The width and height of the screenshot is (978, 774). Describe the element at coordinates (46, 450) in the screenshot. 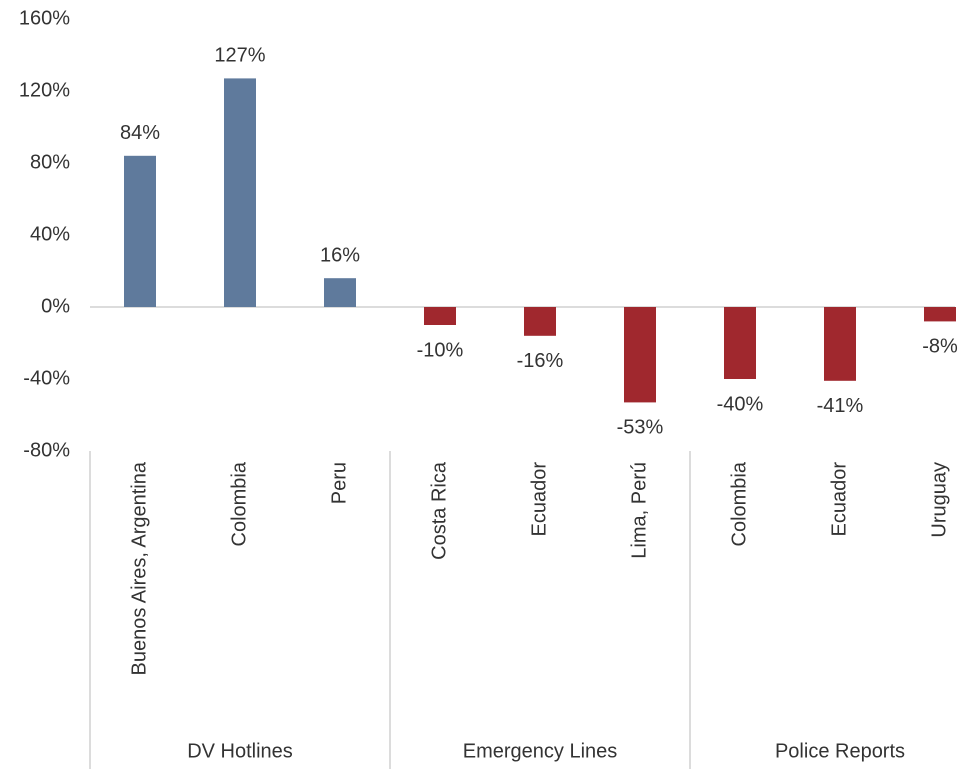

I see `y-tick-label: -80%` at that location.